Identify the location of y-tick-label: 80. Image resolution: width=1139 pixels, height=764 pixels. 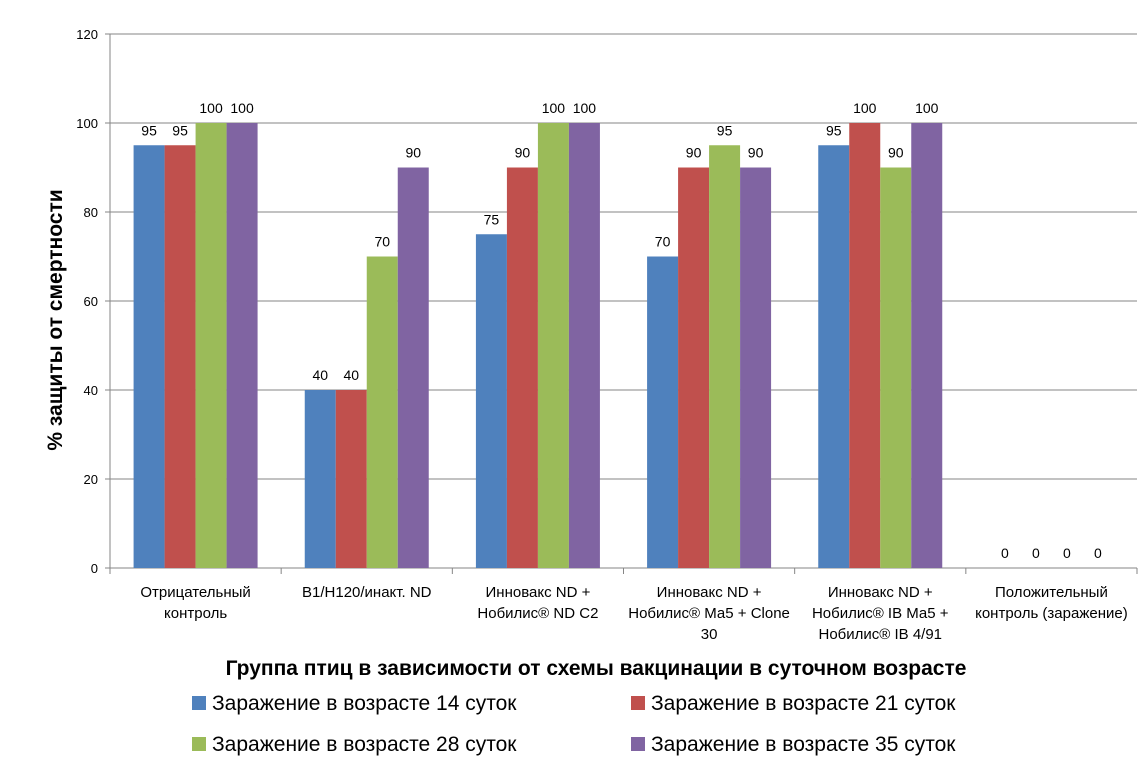
(91, 212).